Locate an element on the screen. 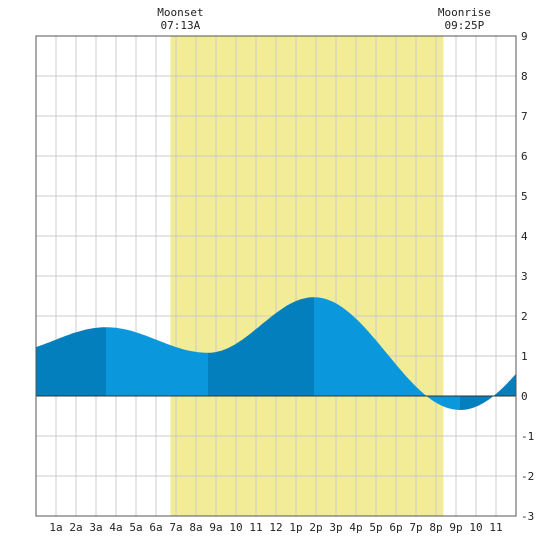 The width and height of the screenshot is (550, 550). x-tick-label: 8p is located at coordinates (435, 527).